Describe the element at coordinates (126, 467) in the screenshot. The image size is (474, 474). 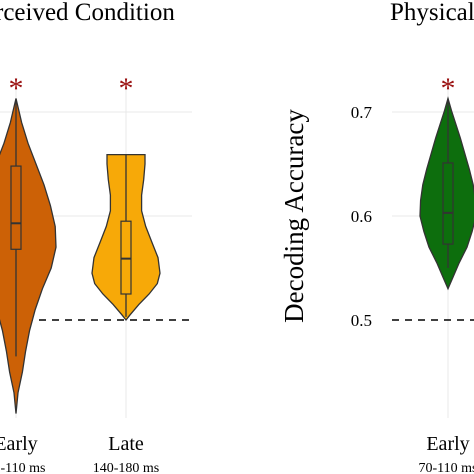
I see `x-category-sublabel: 140-180 ms` at that location.